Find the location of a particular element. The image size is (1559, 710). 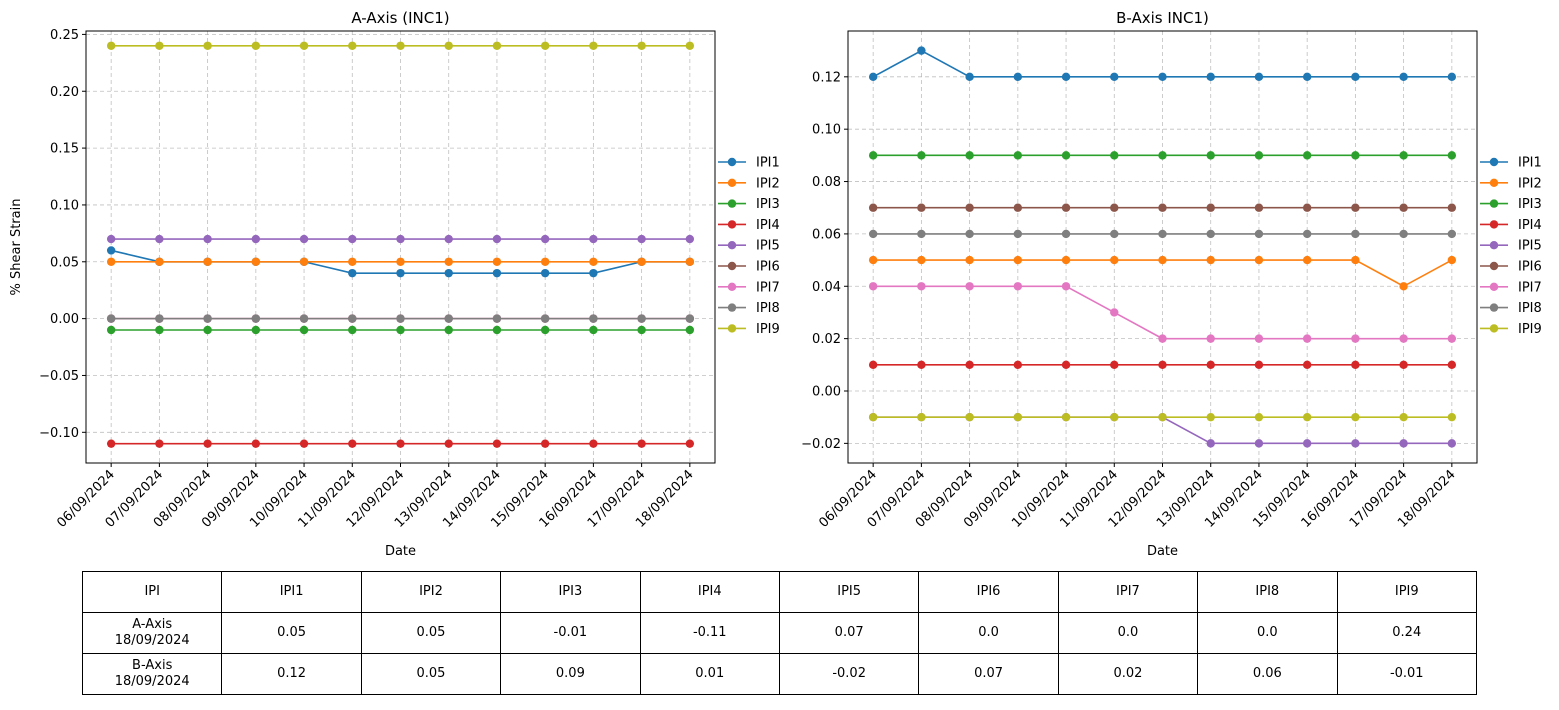

y-tick-label: 0.00 is located at coordinates (826, 392).